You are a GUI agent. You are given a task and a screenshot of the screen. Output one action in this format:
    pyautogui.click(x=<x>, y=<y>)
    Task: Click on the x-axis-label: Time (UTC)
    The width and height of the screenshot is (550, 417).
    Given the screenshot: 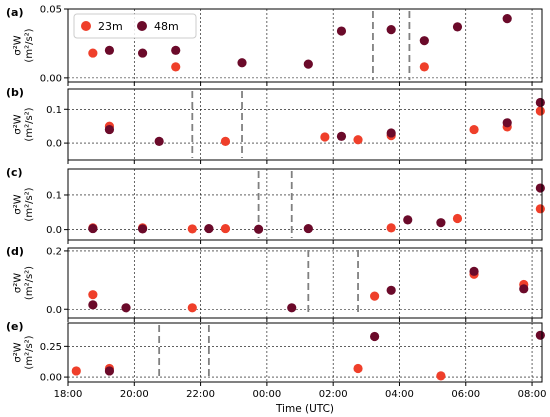 What is the action you would take?
    pyautogui.click(x=304, y=409)
    